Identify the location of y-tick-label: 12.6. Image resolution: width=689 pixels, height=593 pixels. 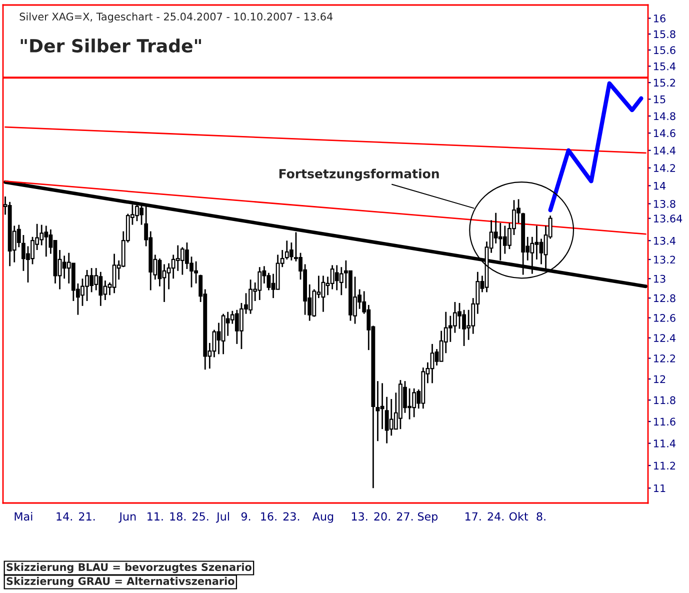
(665, 318).